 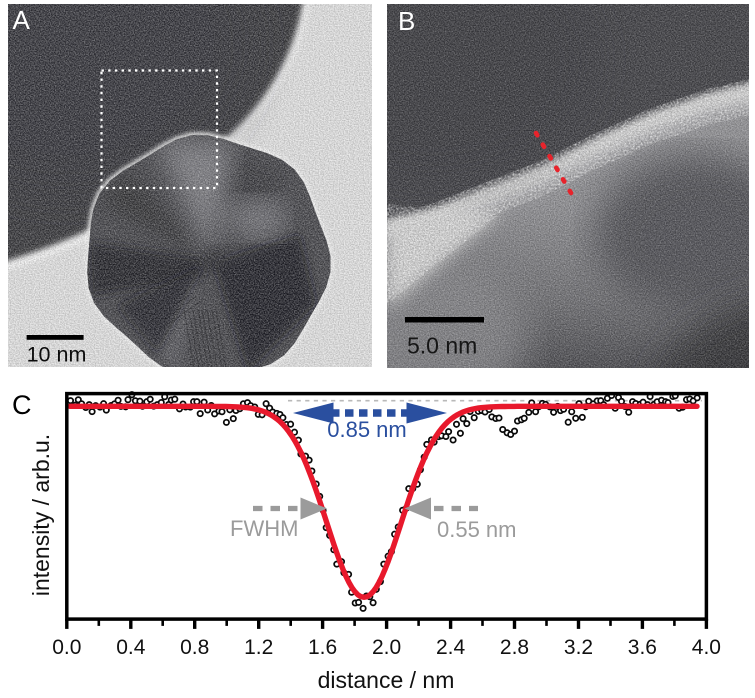 I want to click on svg-text: intensity / arb.u., so click(x=41, y=515).